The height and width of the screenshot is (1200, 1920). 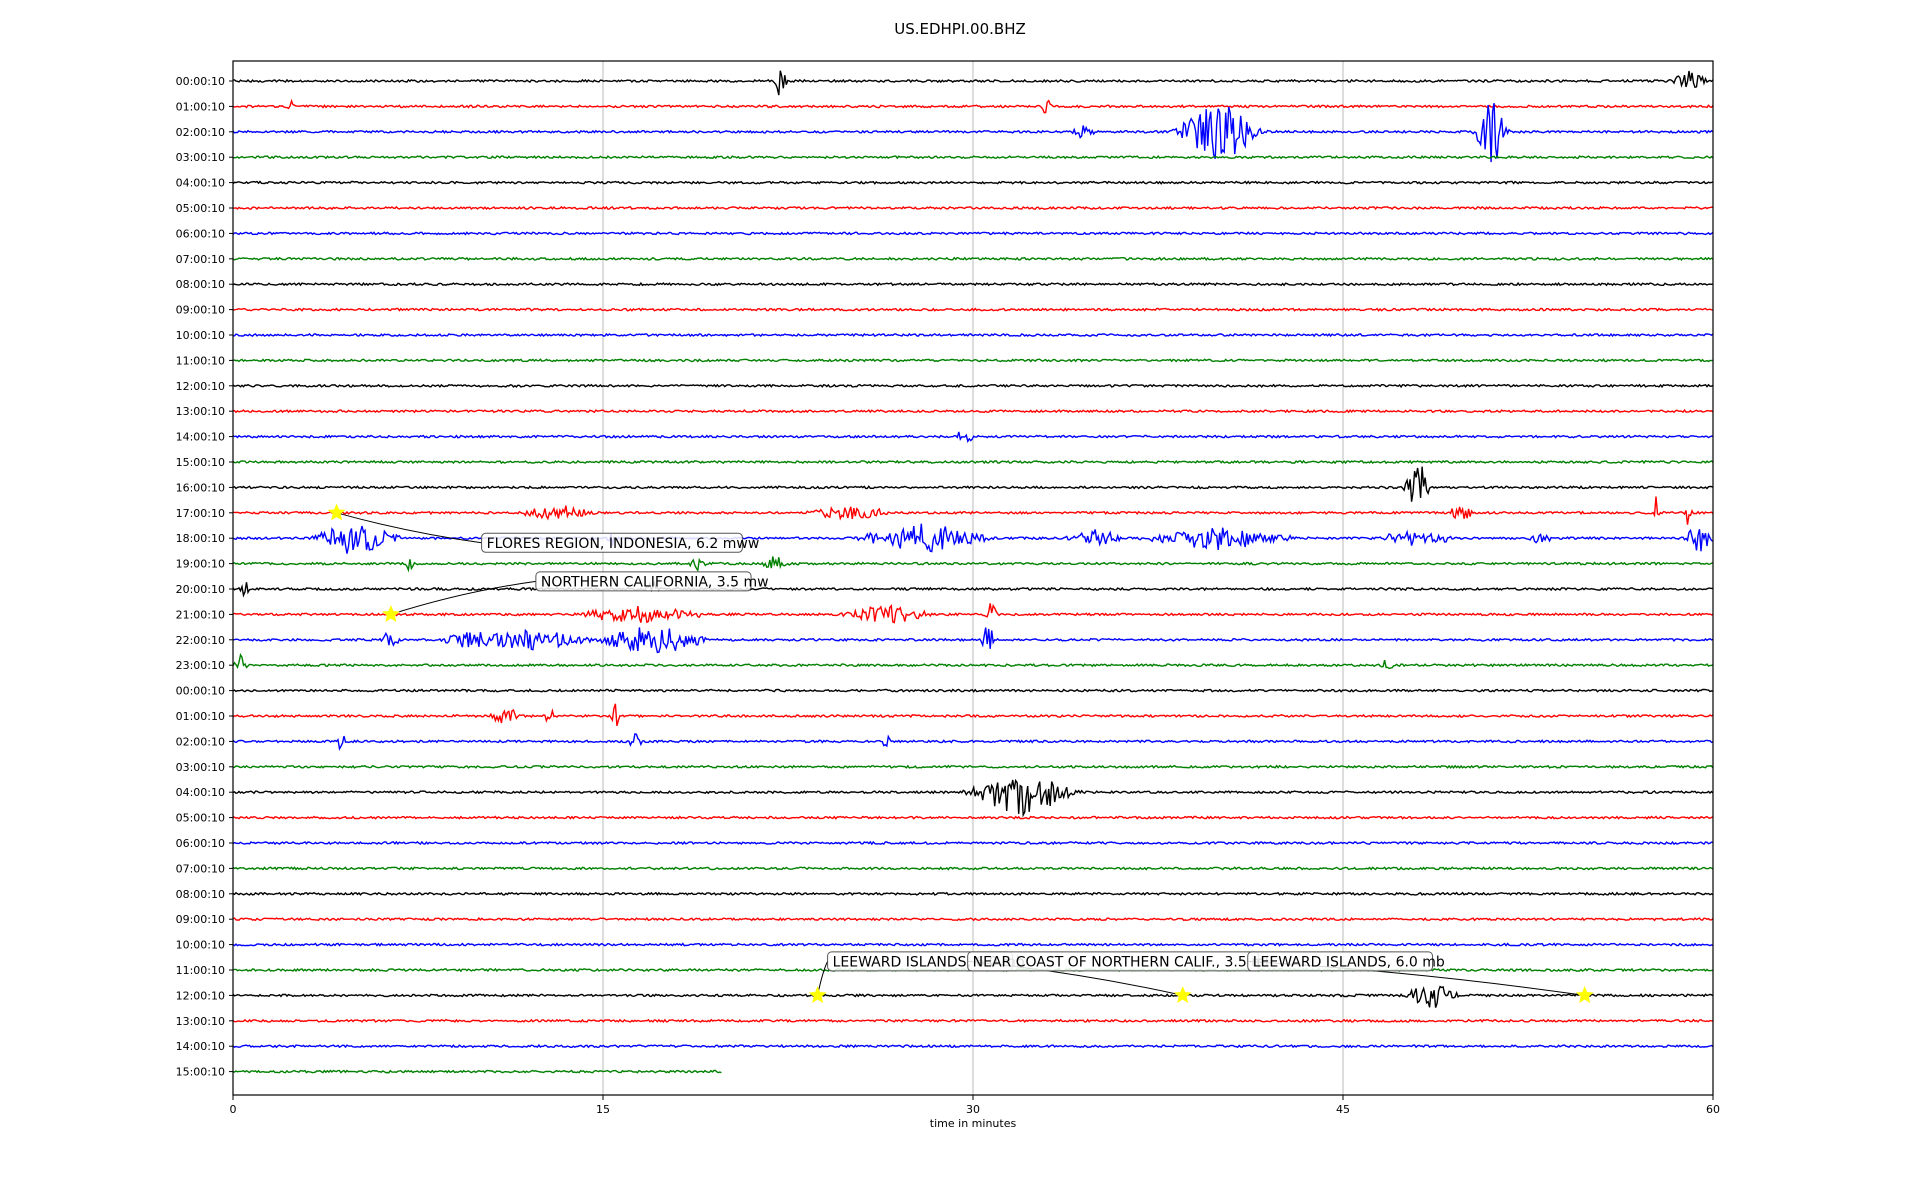 What do you see at coordinates (200, 614) in the screenshot?
I see `y-tick-label: 21:00:10` at bounding box center [200, 614].